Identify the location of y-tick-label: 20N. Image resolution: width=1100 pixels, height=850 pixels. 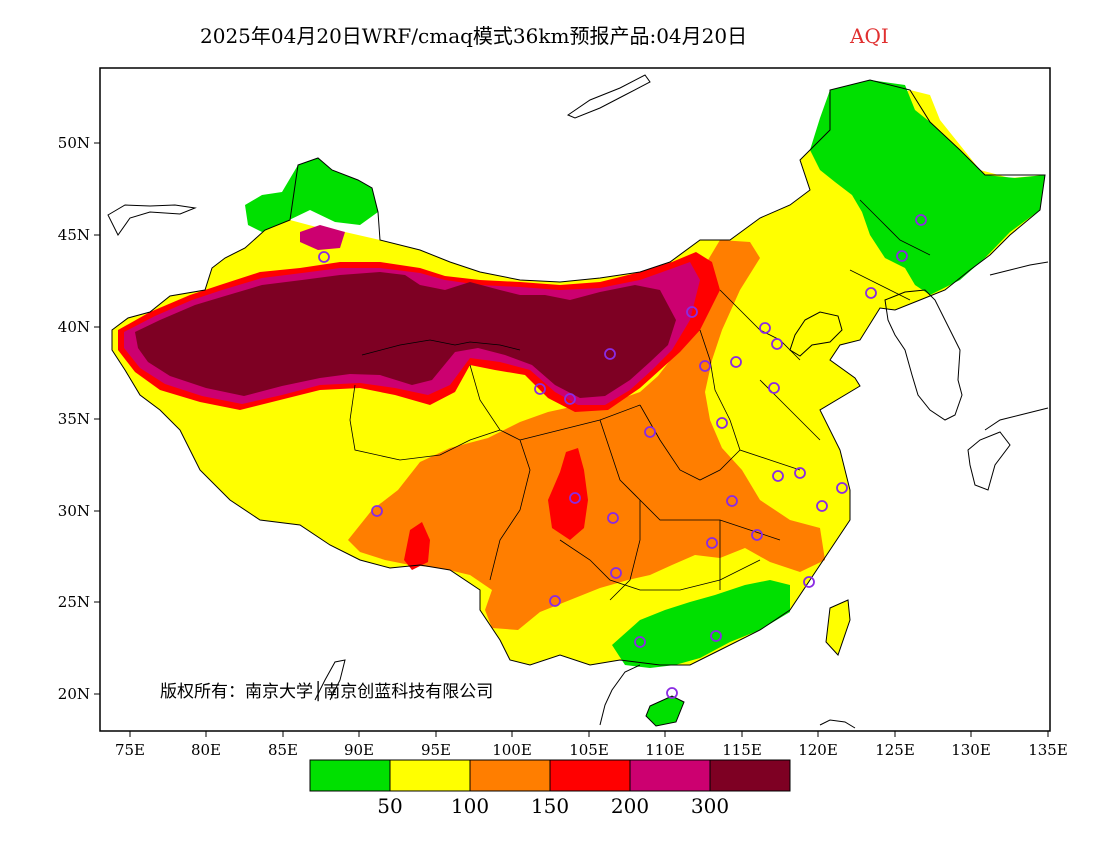
(74, 694).